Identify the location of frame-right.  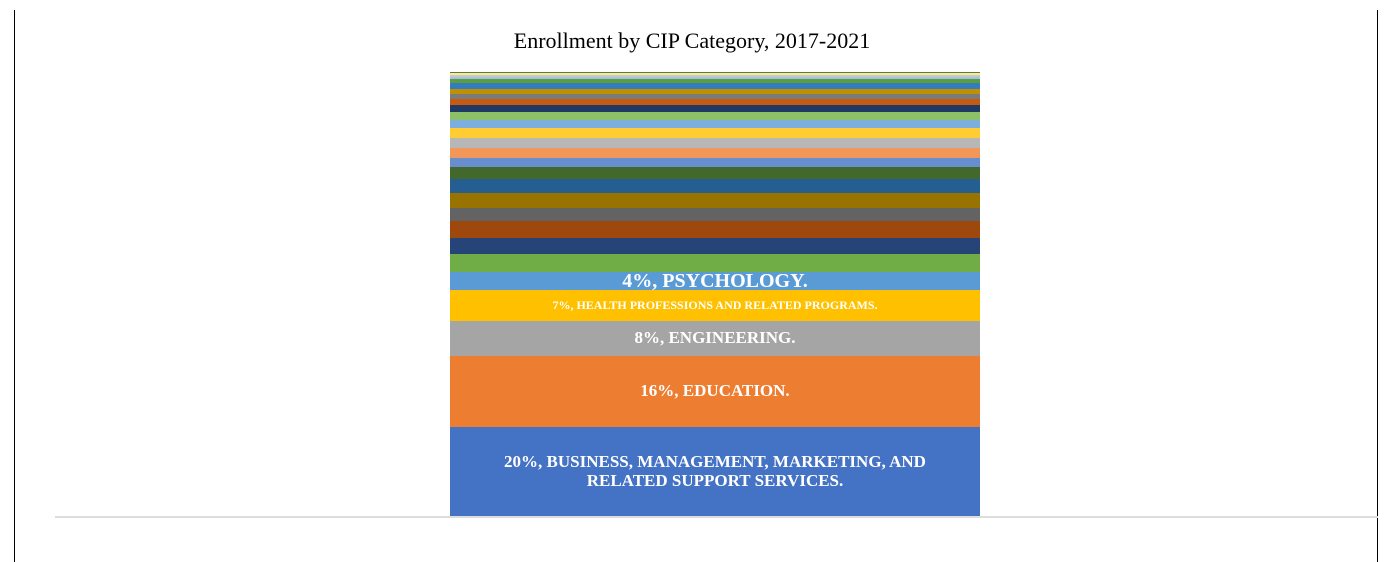
(1377, 286).